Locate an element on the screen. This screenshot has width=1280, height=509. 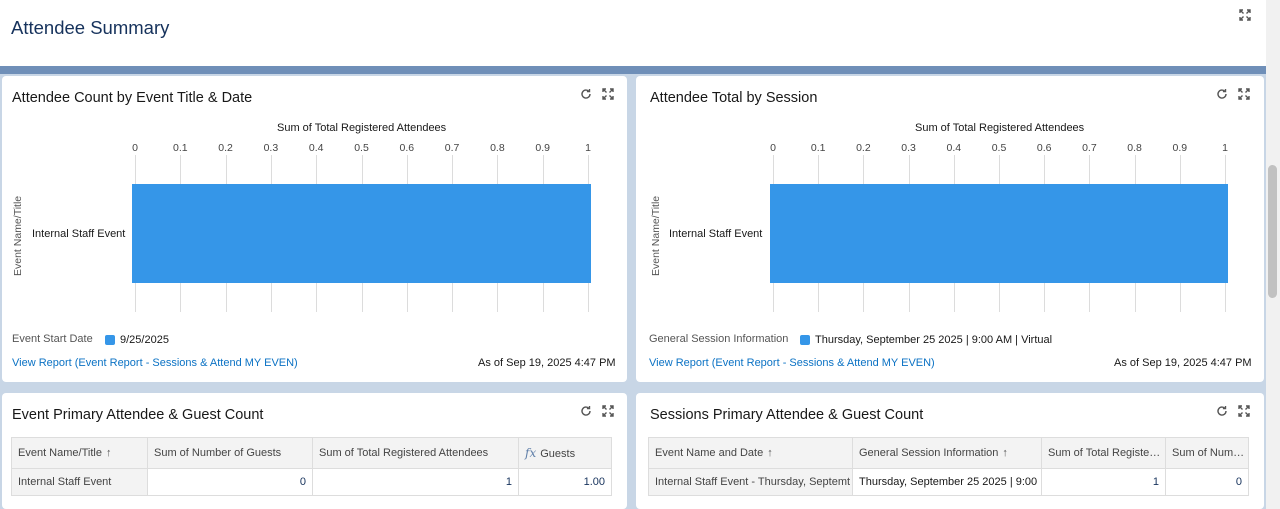
card-title: Attendee Total by Session is located at coordinates (734, 98).